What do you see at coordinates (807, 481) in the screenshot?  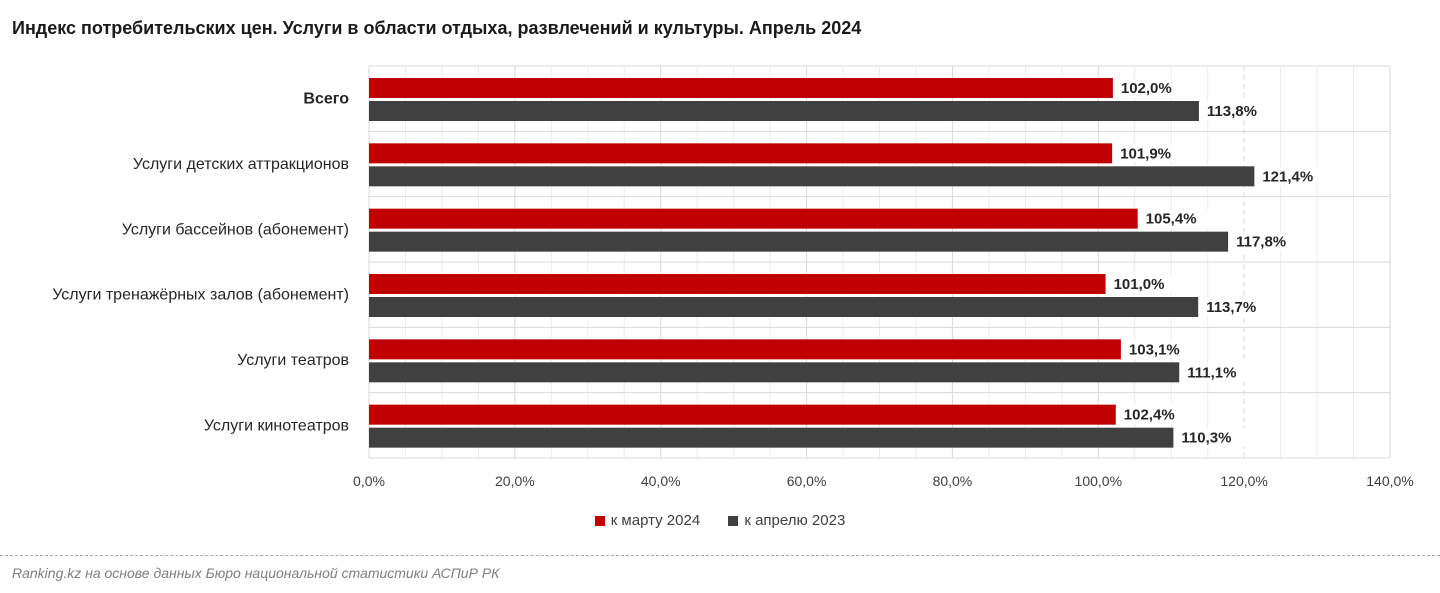 I see `x-tick-label: 60,0%` at bounding box center [807, 481].